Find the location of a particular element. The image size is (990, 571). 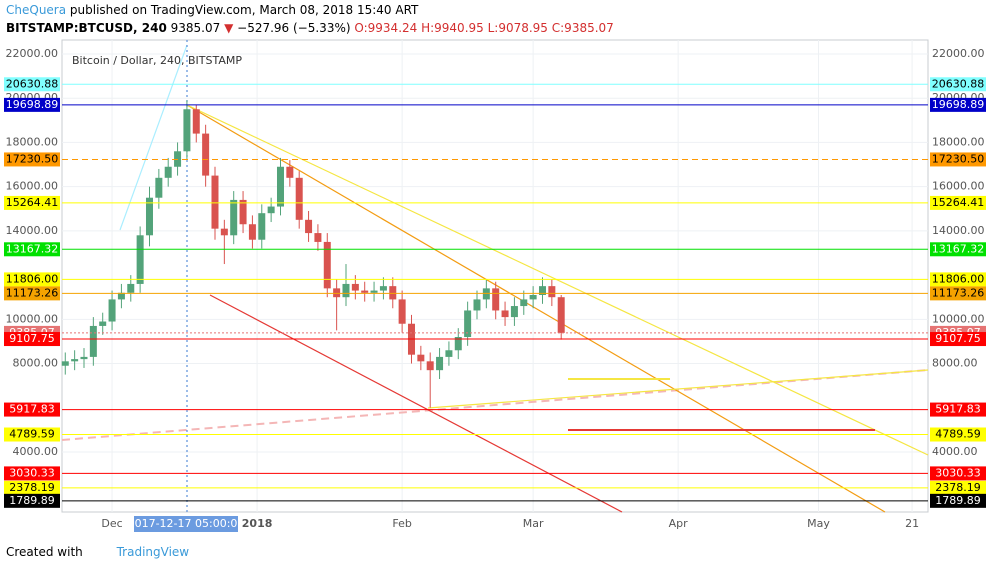

ohlc: O:9934.24 H:9940.95 L:9078.95 C:9385.07 is located at coordinates (484, 28).